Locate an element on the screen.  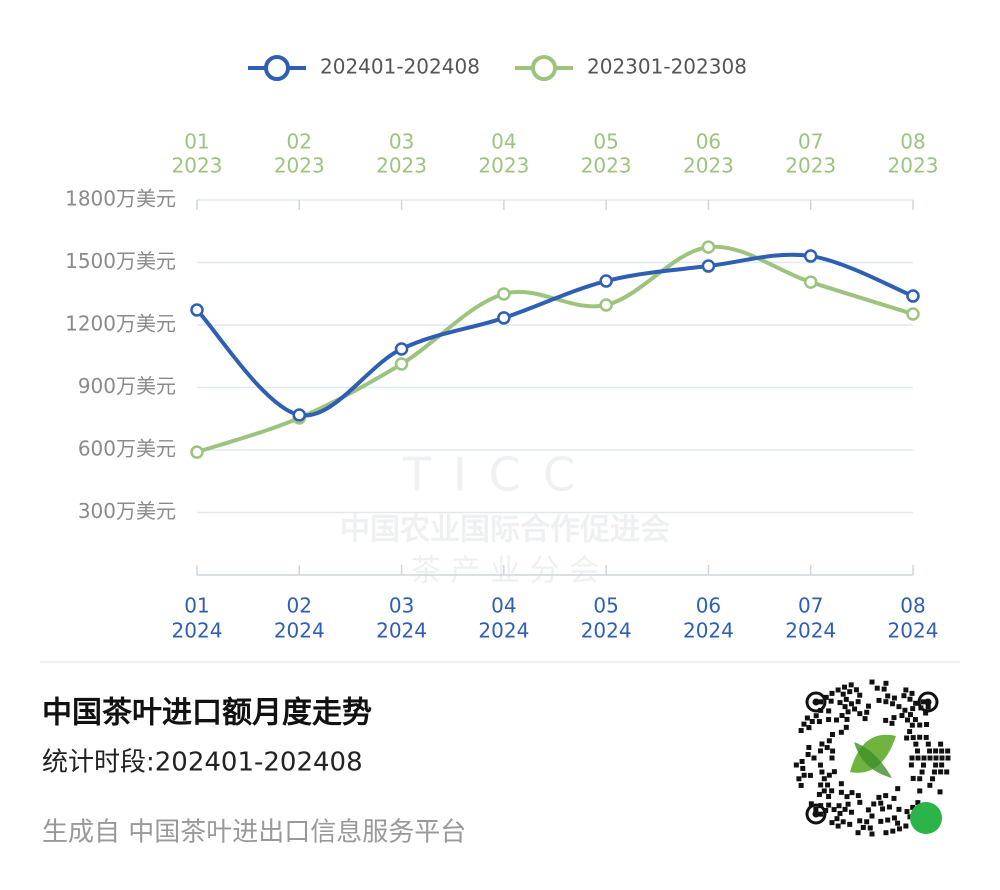
y-tick-label: 600万美元 is located at coordinates (127, 449).